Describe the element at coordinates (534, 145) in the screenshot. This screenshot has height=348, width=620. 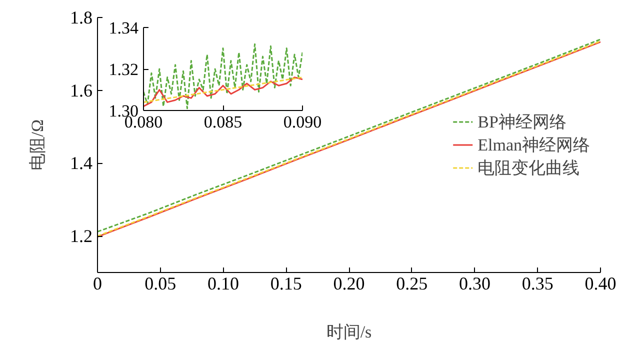
I see `legend-label: Elman神经网络` at that location.